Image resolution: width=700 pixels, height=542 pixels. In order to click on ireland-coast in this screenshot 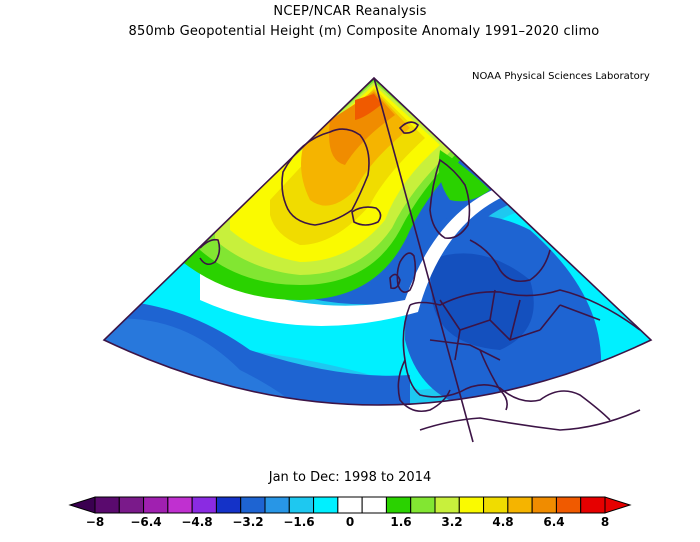, I will do `click(395, 281)`.